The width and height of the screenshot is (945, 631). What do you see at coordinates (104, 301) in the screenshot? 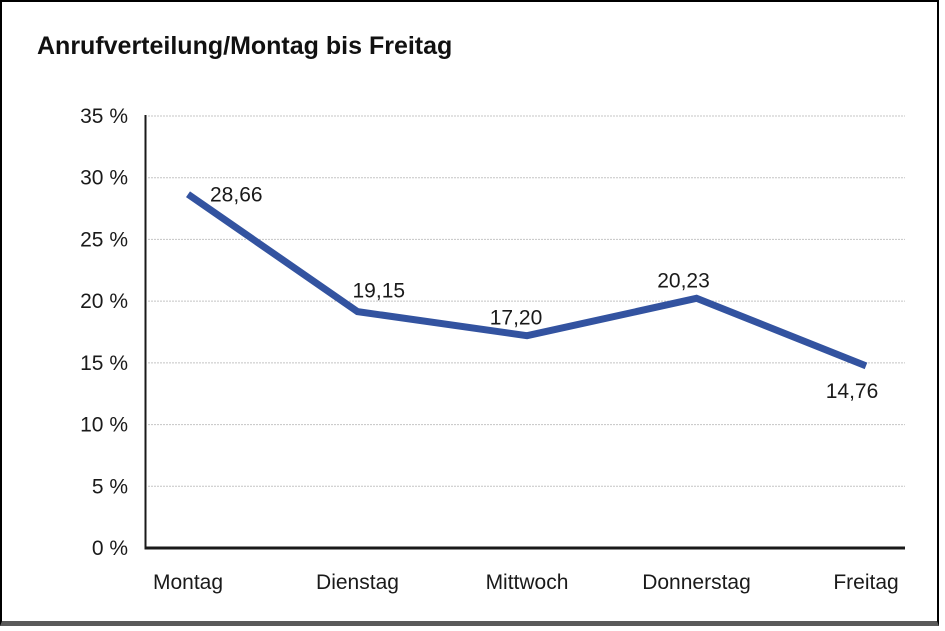
I see `y-tick-label: 20 %` at bounding box center [104, 301].